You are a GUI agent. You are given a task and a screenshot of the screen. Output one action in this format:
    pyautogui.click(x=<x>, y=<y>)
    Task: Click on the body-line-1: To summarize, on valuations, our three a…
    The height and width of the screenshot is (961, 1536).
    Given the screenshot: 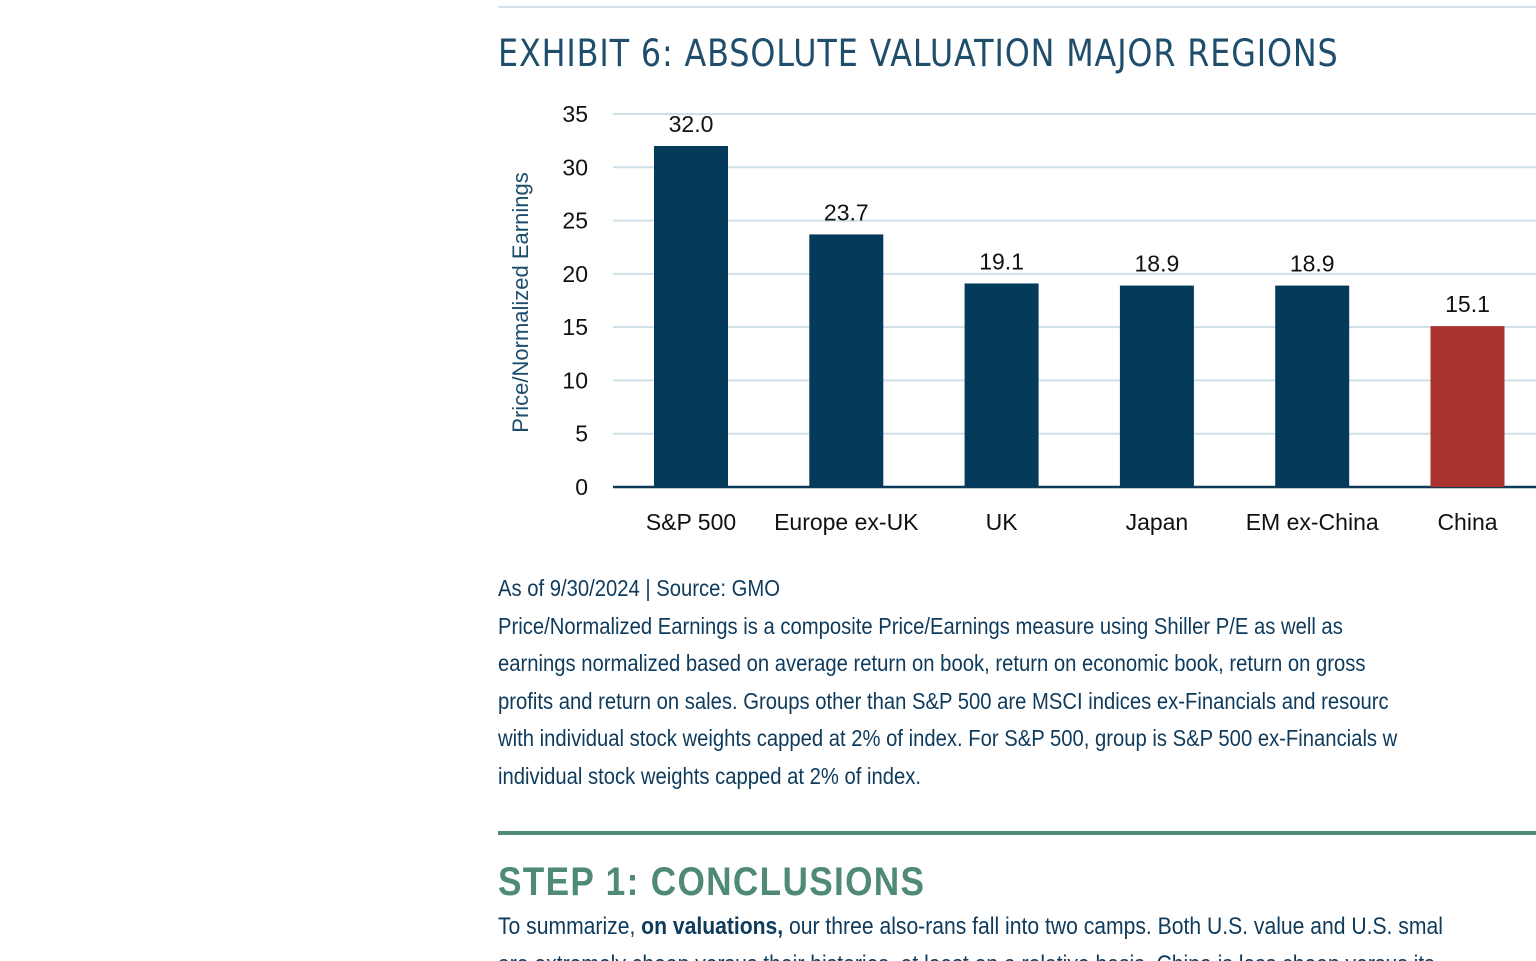 What is the action you would take?
    pyautogui.click(x=982, y=927)
    